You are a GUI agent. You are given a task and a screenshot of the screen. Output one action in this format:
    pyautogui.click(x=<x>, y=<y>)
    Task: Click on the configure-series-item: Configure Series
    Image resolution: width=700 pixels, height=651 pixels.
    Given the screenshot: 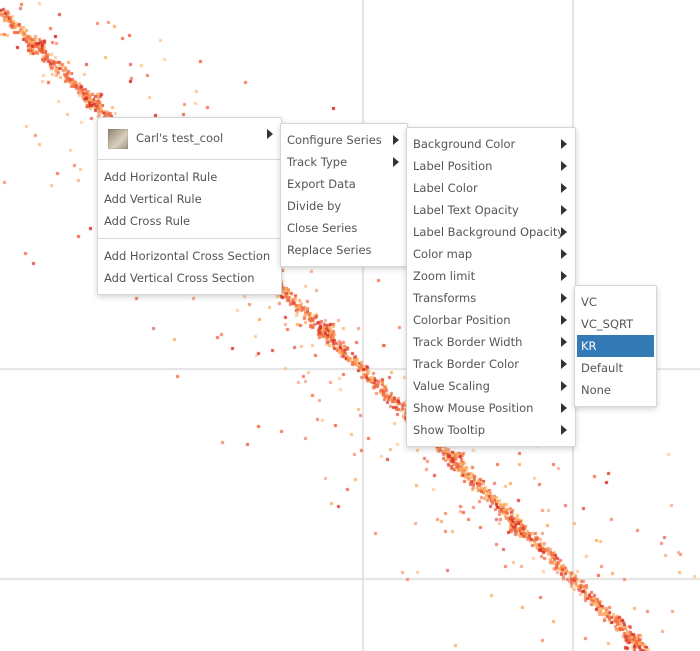 What is the action you would take?
    pyautogui.click(x=344, y=140)
    